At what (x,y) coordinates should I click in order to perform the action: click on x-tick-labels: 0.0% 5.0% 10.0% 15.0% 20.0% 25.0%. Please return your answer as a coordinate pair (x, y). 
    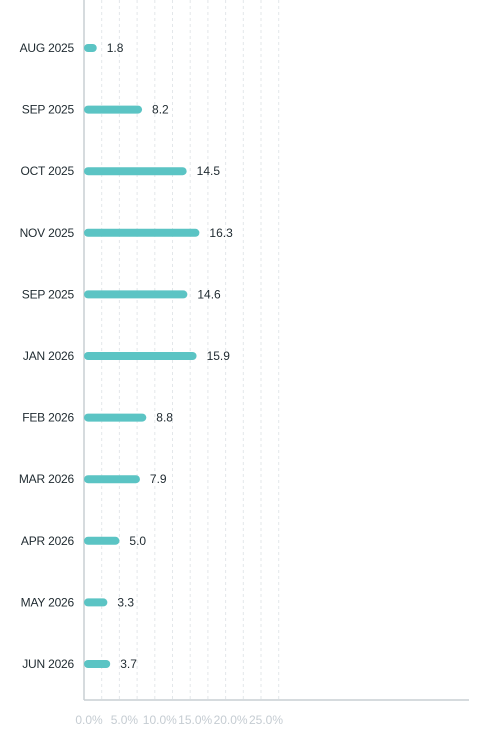
    Looking at the image, I should click on (179, 720).